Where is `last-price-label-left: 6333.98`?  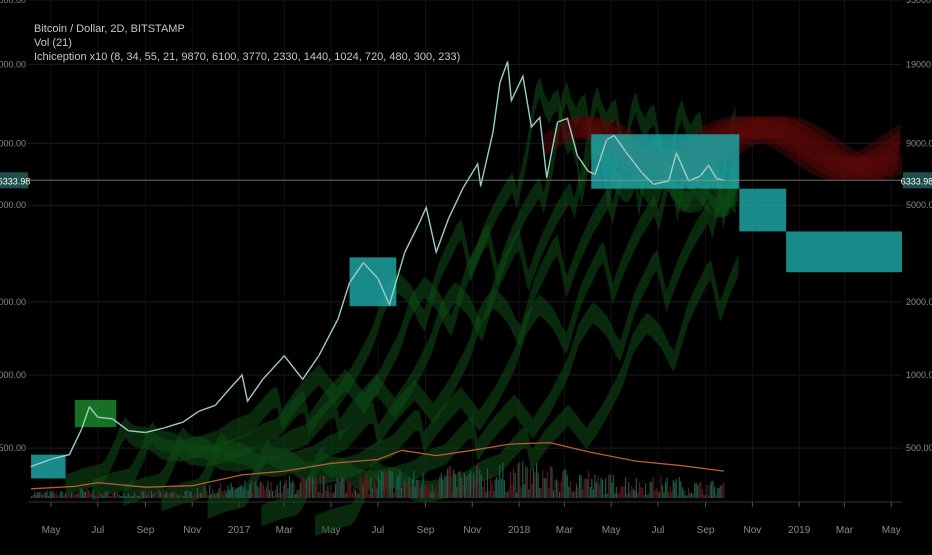
last-price-label-left: 6333.98 is located at coordinates (15, 181).